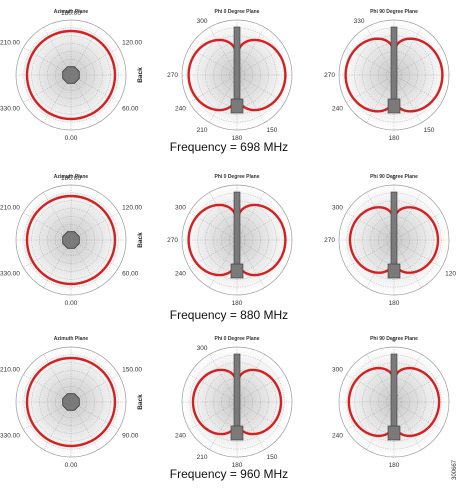  I want to click on polar-plot-3: Phi 90 Degree Plane 330 270 240 180 150, so click(387, 75).